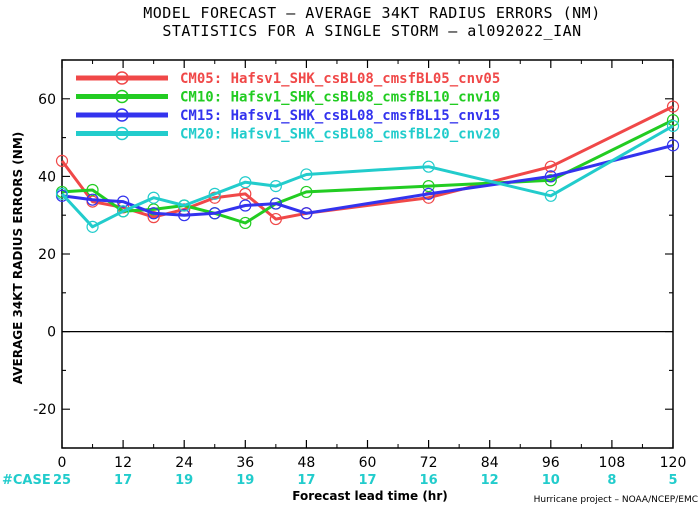  I want to click on y-tick-label: 20, so click(47, 255).